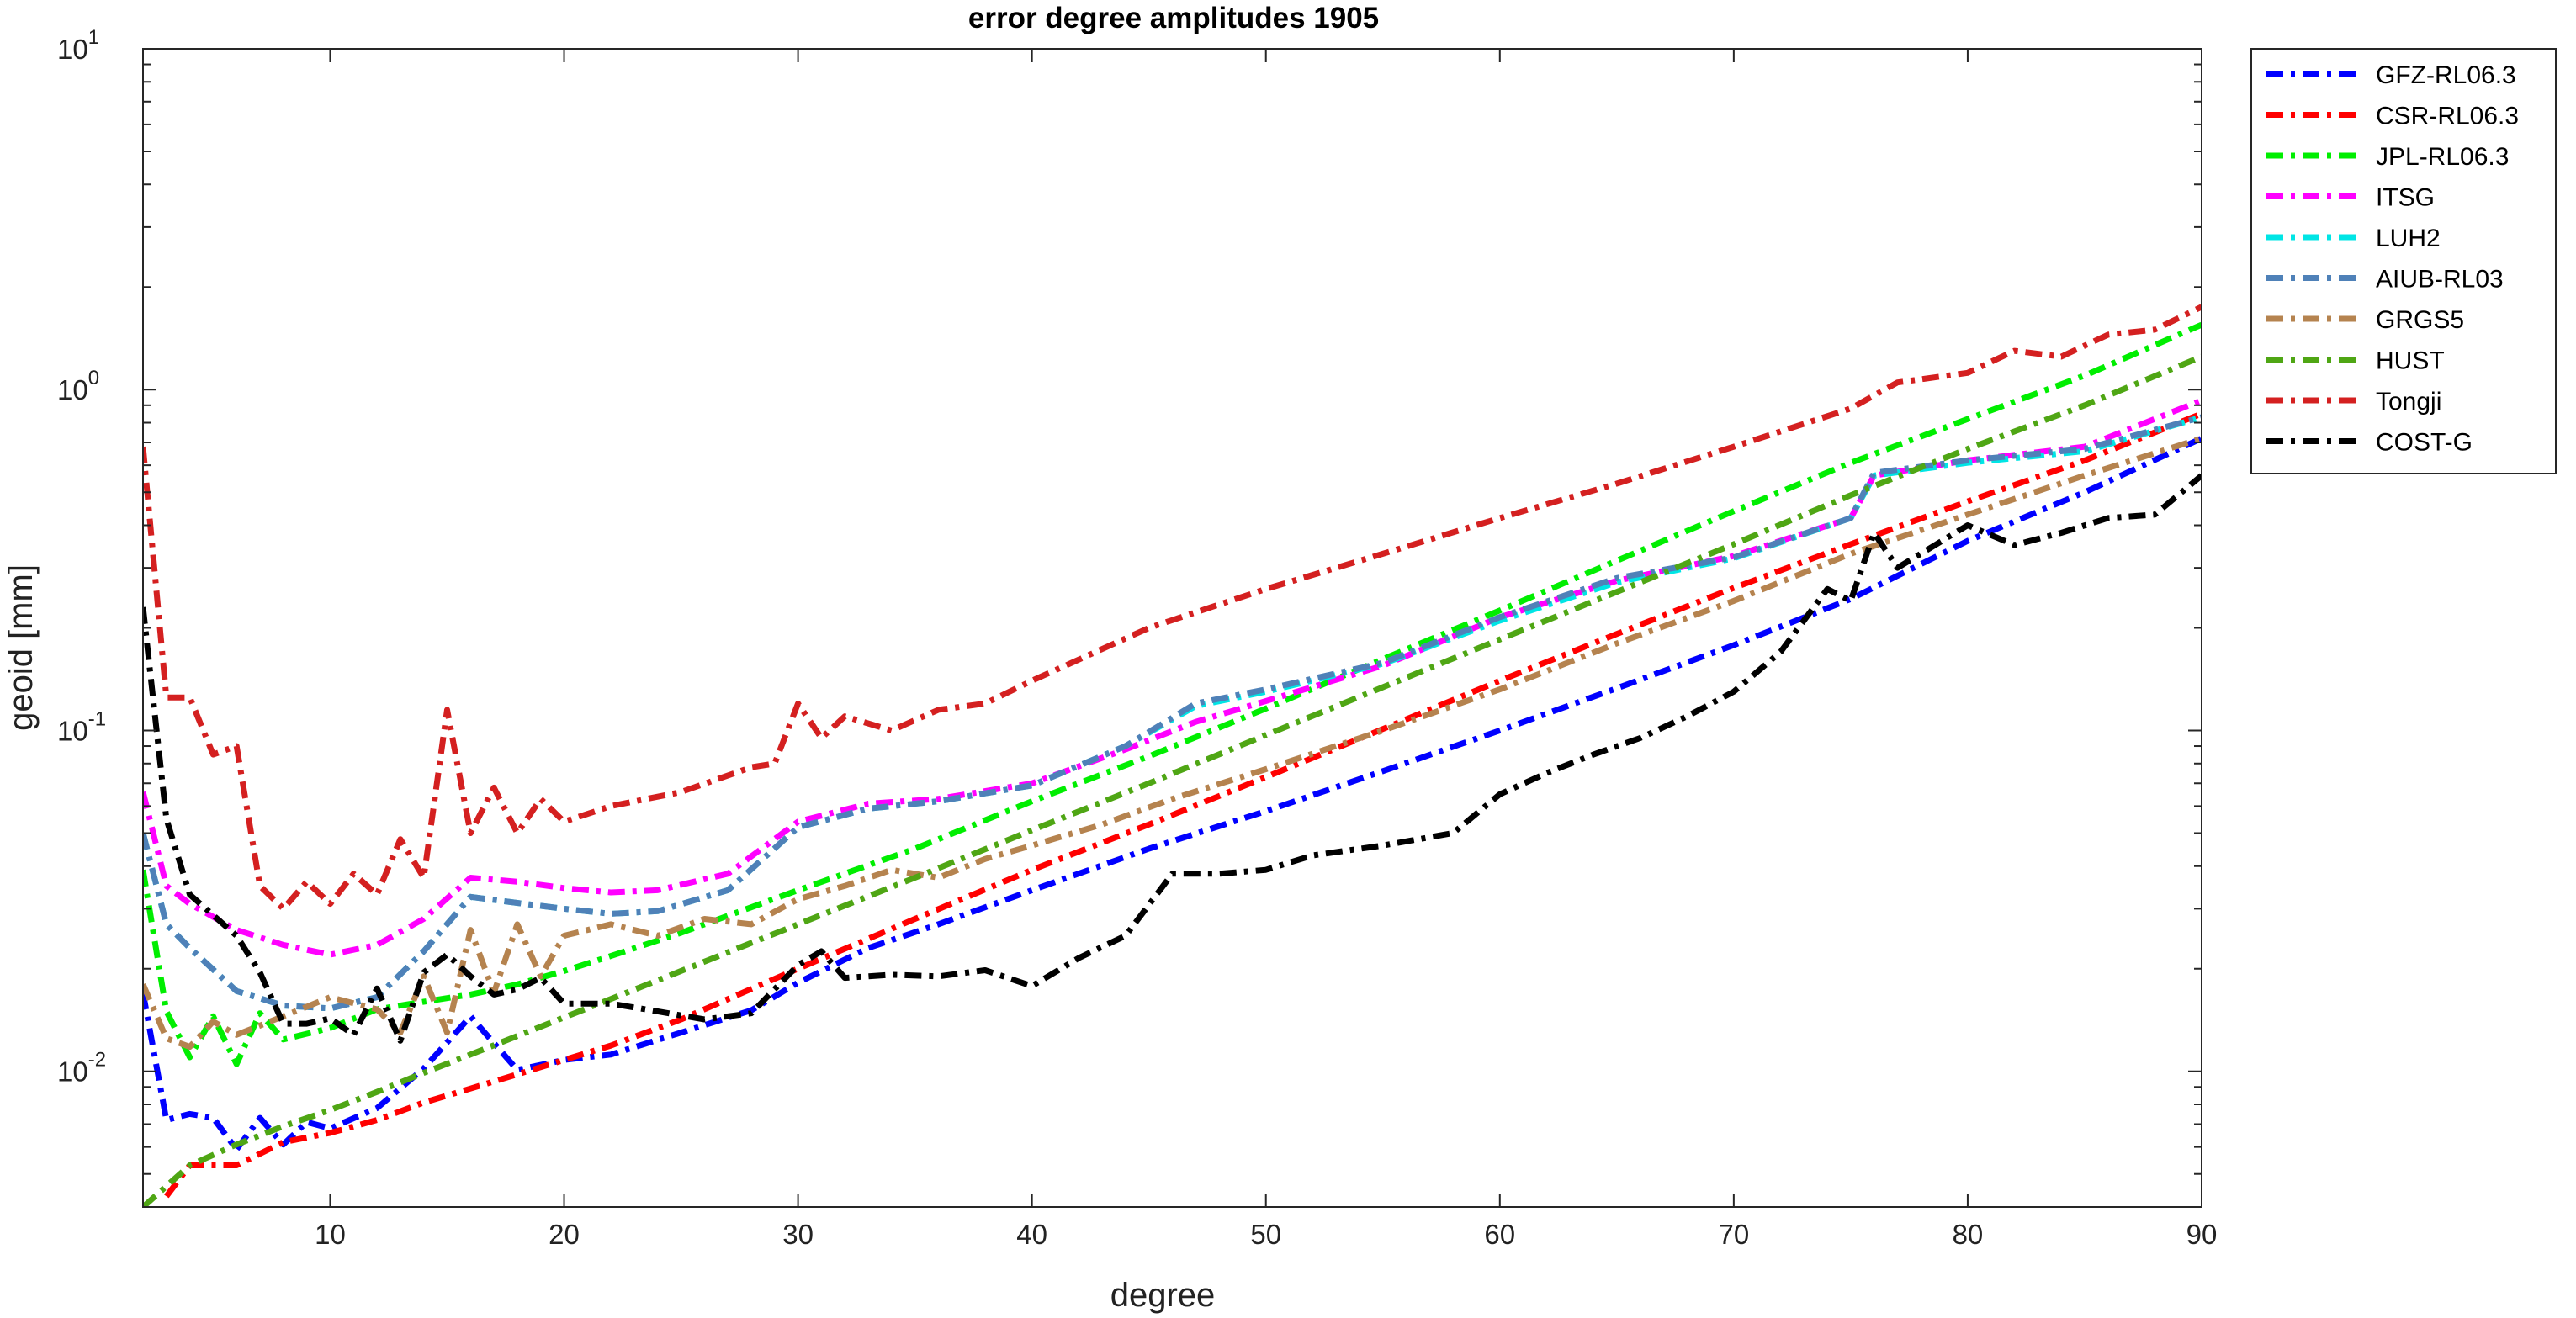 The height and width of the screenshot is (1318, 2576). Describe the element at coordinates (81, 1068) in the screenshot. I see `y-tick-label: 10⁻²` at that location.